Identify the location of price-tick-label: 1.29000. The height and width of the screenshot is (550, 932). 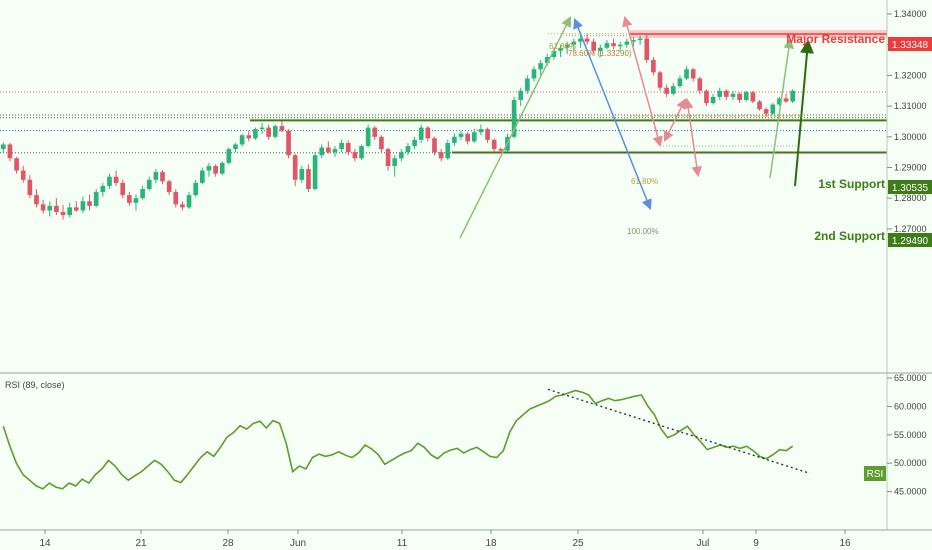
(910, 168).